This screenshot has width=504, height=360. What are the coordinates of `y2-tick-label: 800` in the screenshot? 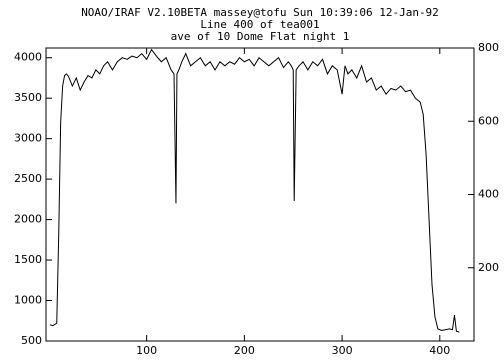 It's located at (488, 47).